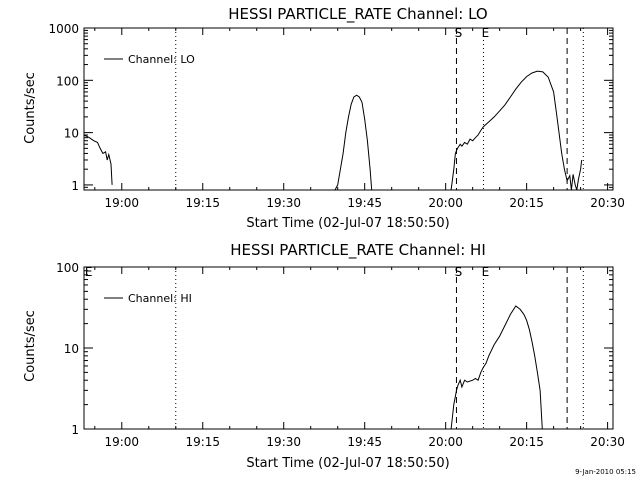 The image size is (640, 485). I want to click on footer-date: 9-Jan-2010 05:15, so click(605, 472).